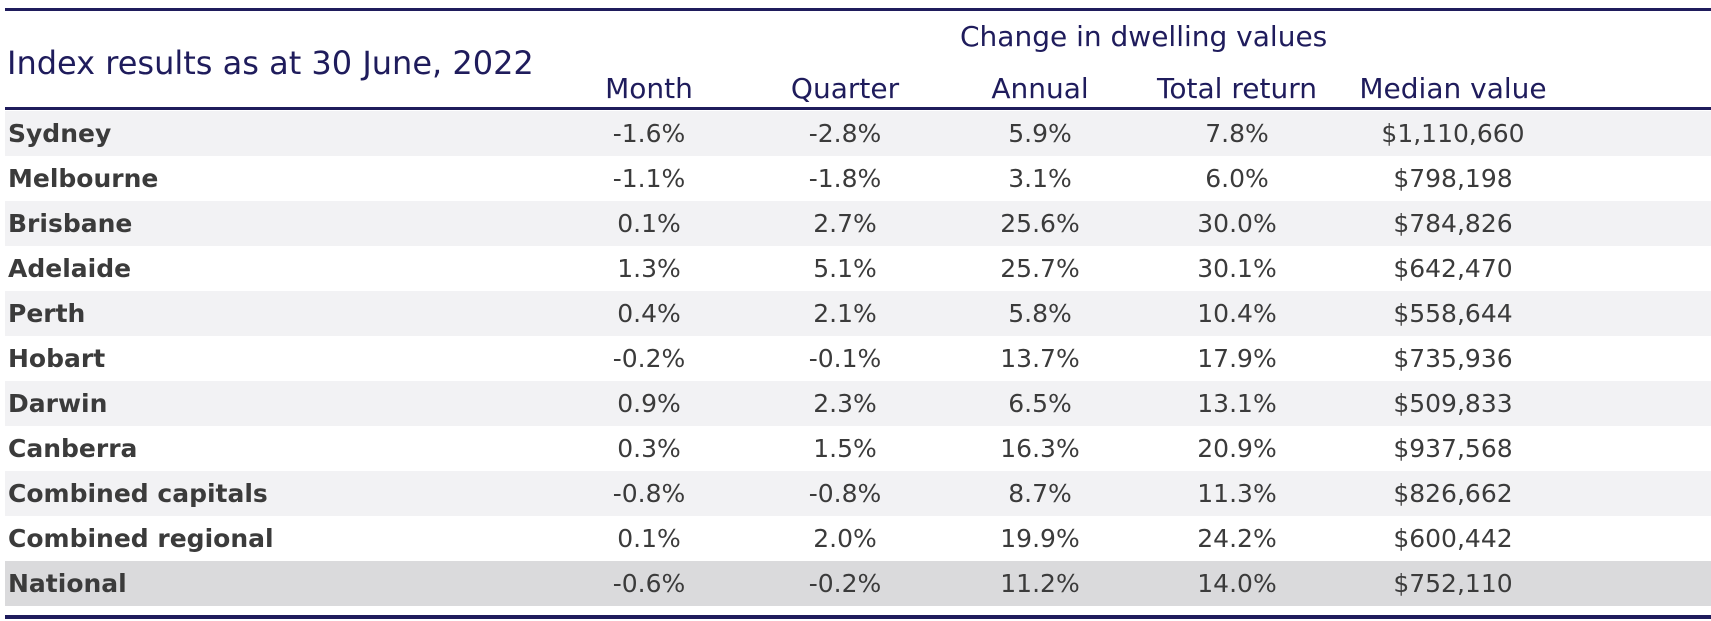 The width and height of the screenshot is (1711, 621). What do you see at coordinates (845, 448) in the screenshot?
I see `table-cell: 1.5%` at bounding box center [845, 448].